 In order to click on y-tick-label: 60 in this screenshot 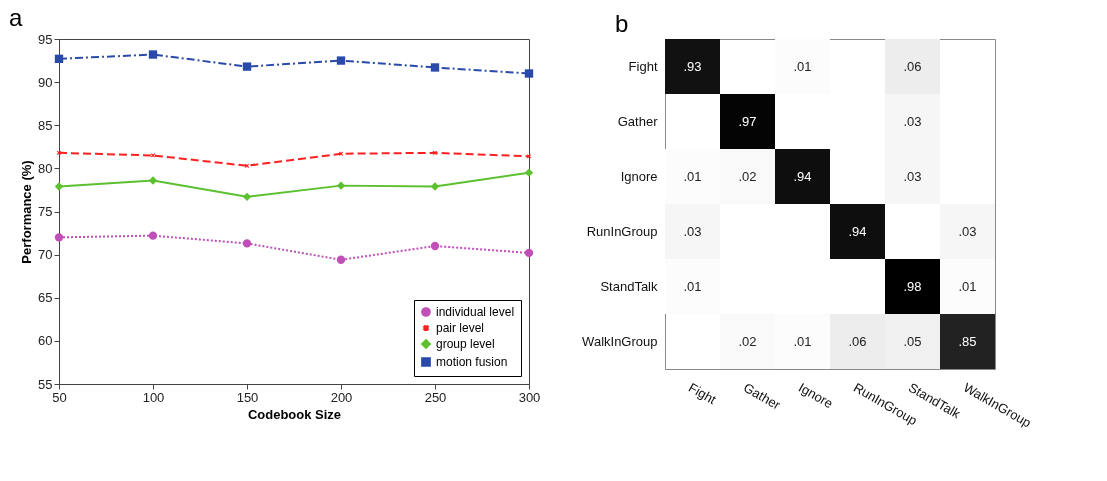, I will do `click(45, 341)`.